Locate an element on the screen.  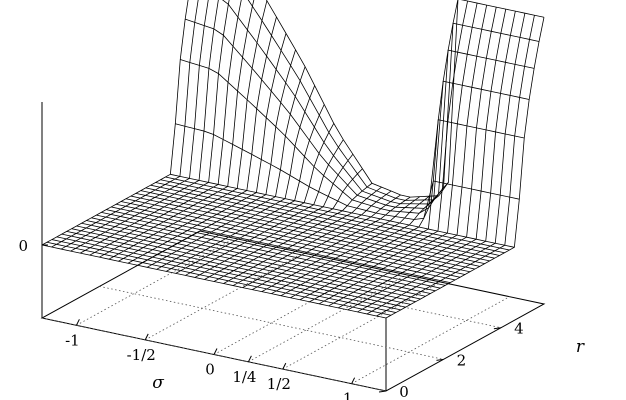
x-tick-label: 1/2 is located at coordinates (279, 384).